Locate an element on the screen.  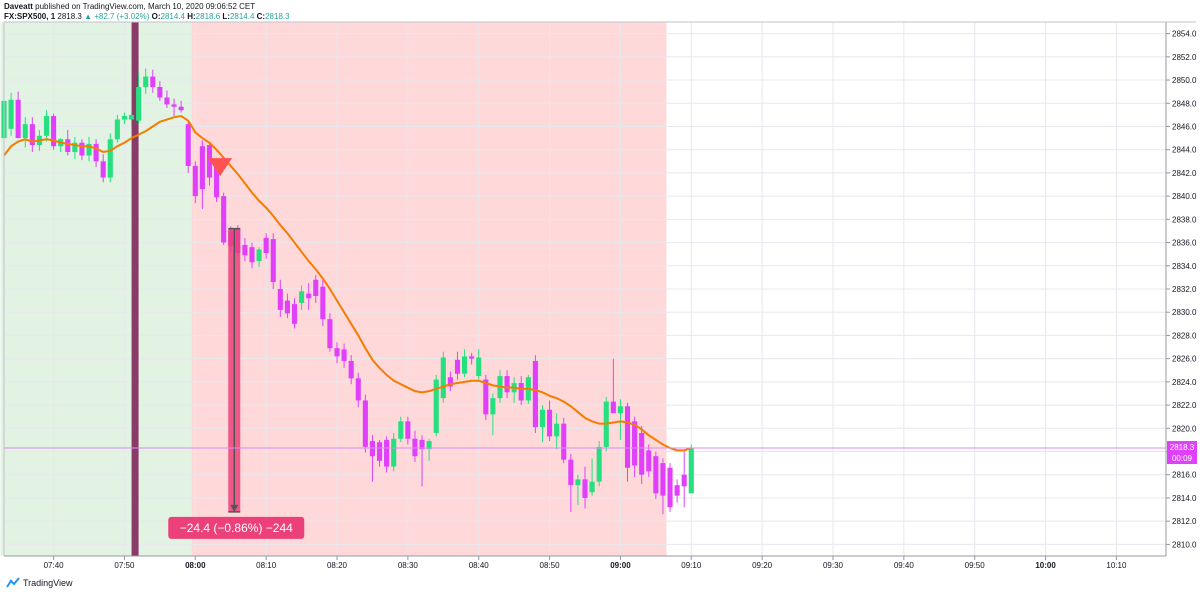
price-tick-label: 2836.0 is located at coordinates (1184, 243).